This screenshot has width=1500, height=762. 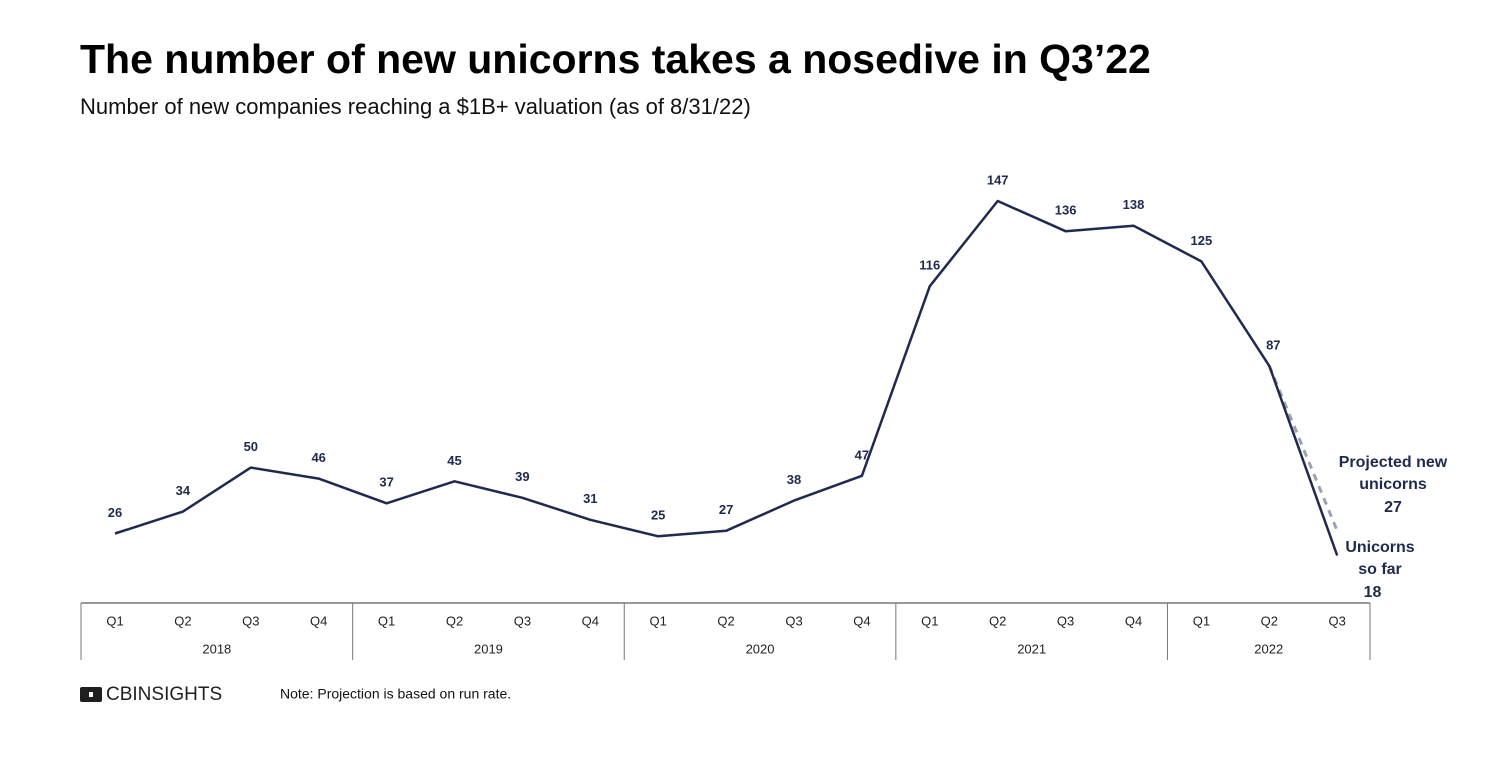 What do you see at coordinates (658, 515) in the screenshot?
I see `data-label: 25` at bounding box center [658, 515].